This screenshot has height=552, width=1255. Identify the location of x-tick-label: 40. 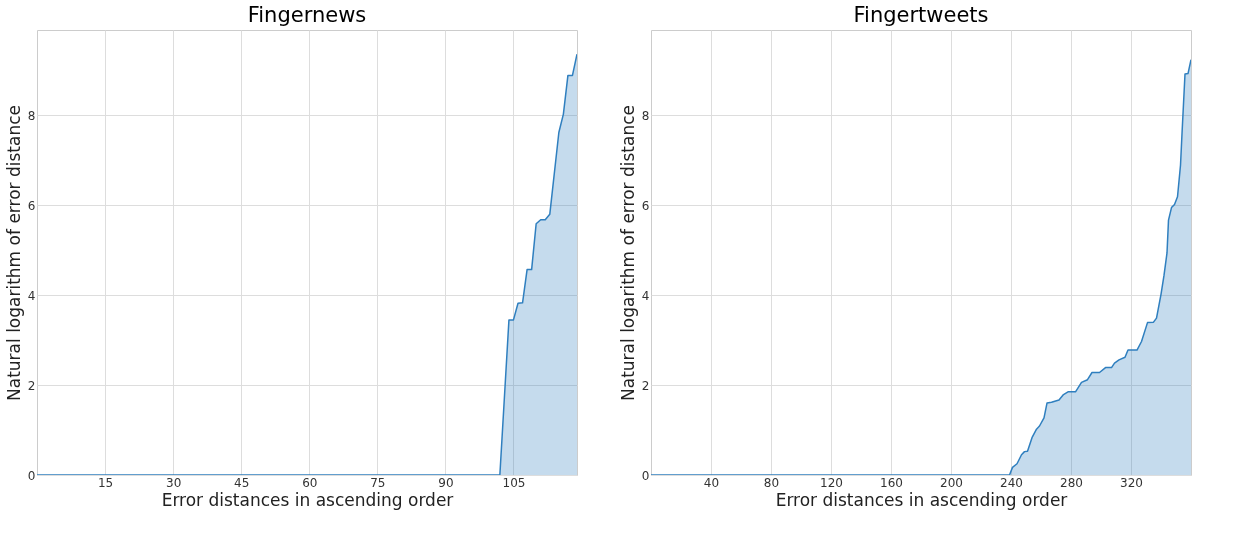
(711, 482).